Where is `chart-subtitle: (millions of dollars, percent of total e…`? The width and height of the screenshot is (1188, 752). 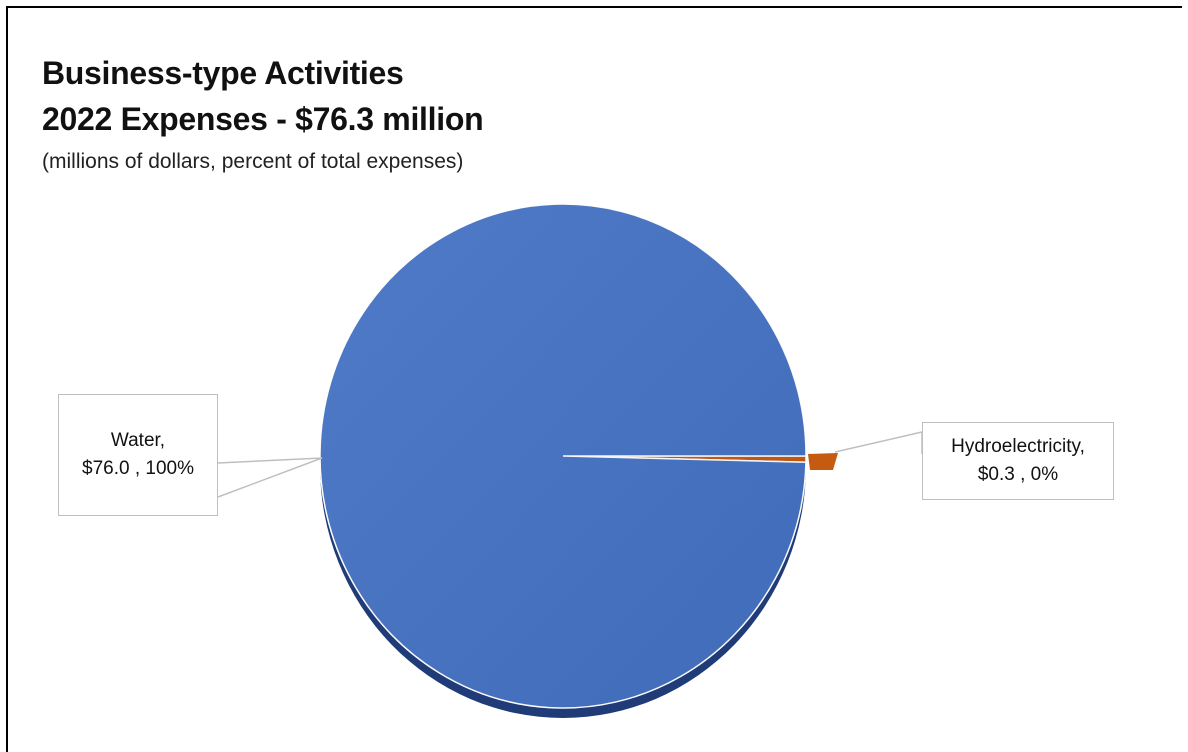
chart-subtitle: (millions of dollars, percent of total e… is located at coordinates (253, 161).